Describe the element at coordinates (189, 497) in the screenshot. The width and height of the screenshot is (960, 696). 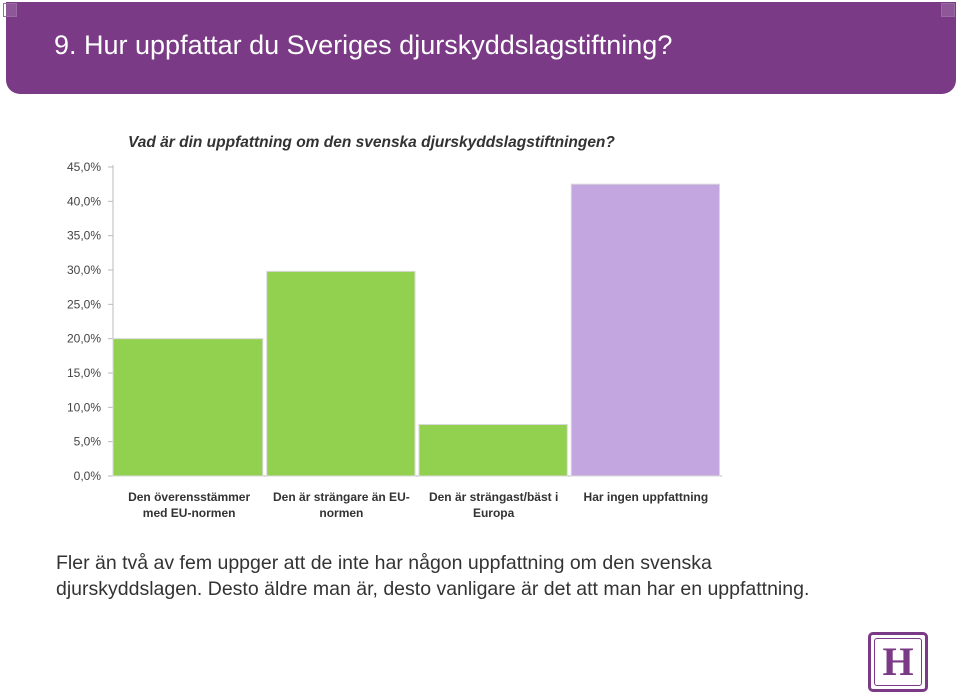
I see `x-tick-label-line: Den överensstämmer` at that location.